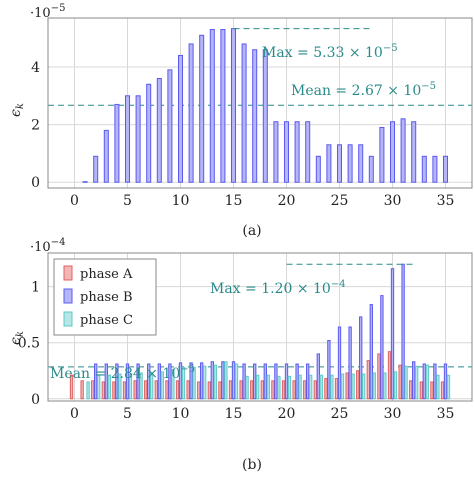 The height and width of the screenshot is (479, 474). I want to click on y-tick-label: 0, so click(35, 183).